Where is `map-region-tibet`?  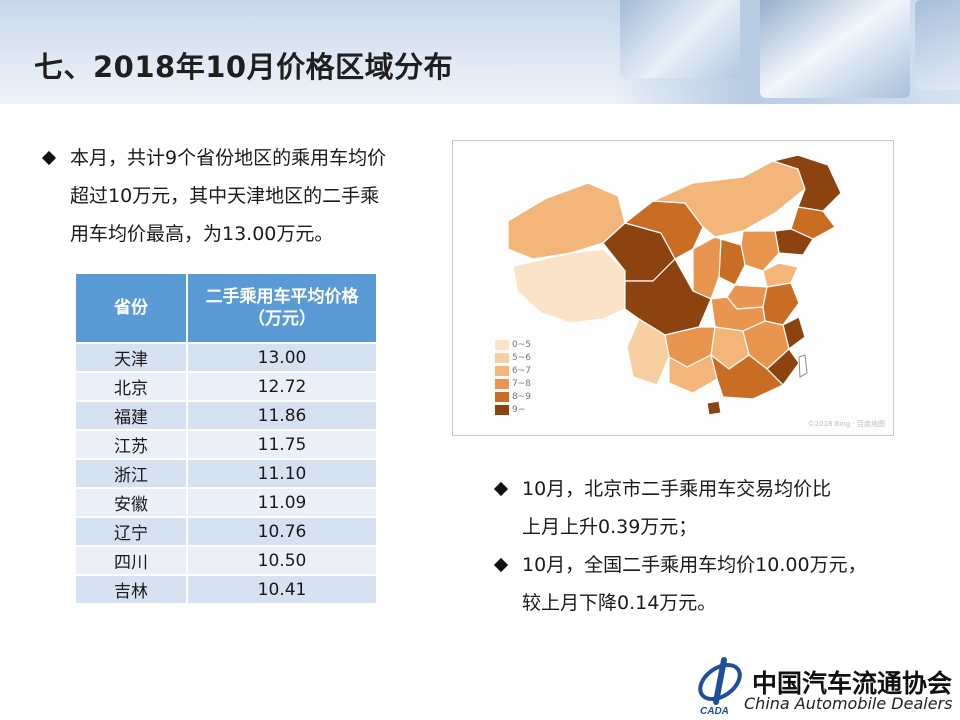 map-region-tibet is located at coordinates (569, 286).